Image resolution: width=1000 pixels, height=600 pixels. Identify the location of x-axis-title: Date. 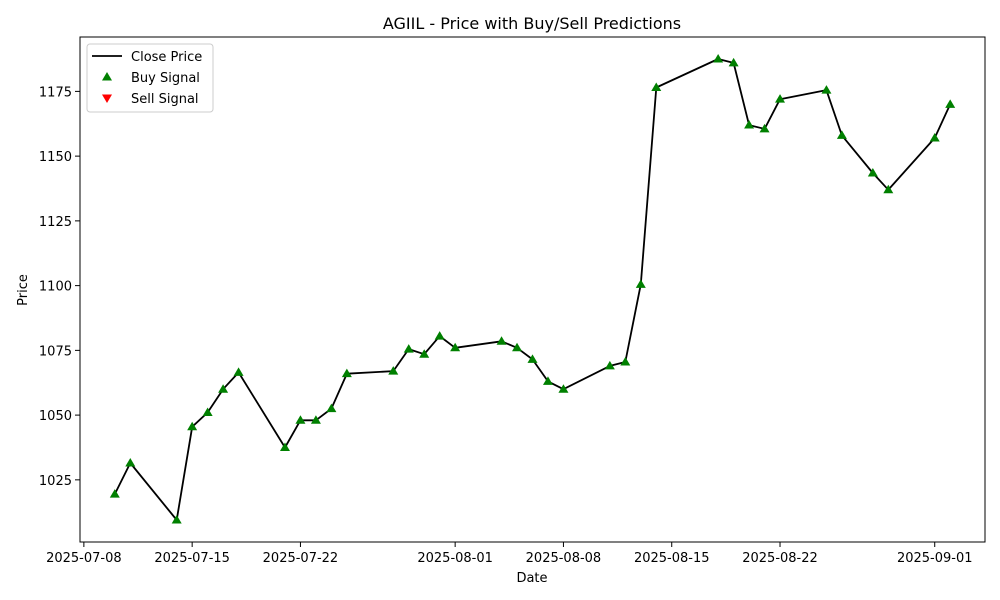
(531, 578).